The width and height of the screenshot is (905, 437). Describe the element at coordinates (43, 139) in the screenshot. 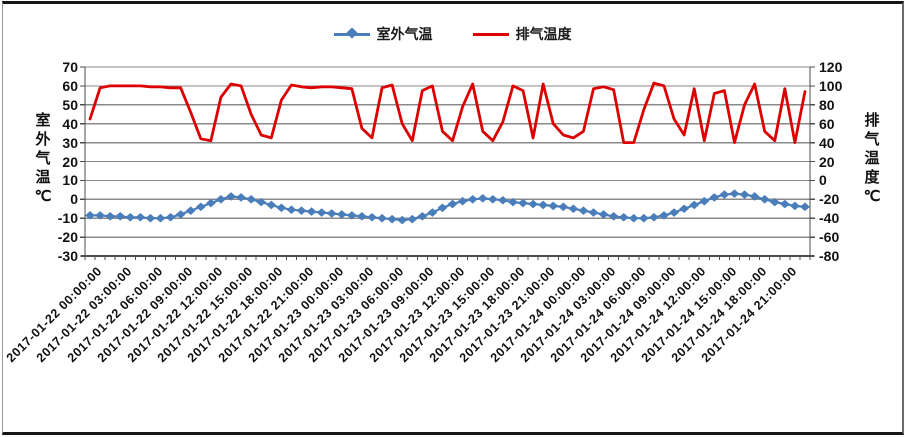

I see `axis-title-char: 外` at that location.